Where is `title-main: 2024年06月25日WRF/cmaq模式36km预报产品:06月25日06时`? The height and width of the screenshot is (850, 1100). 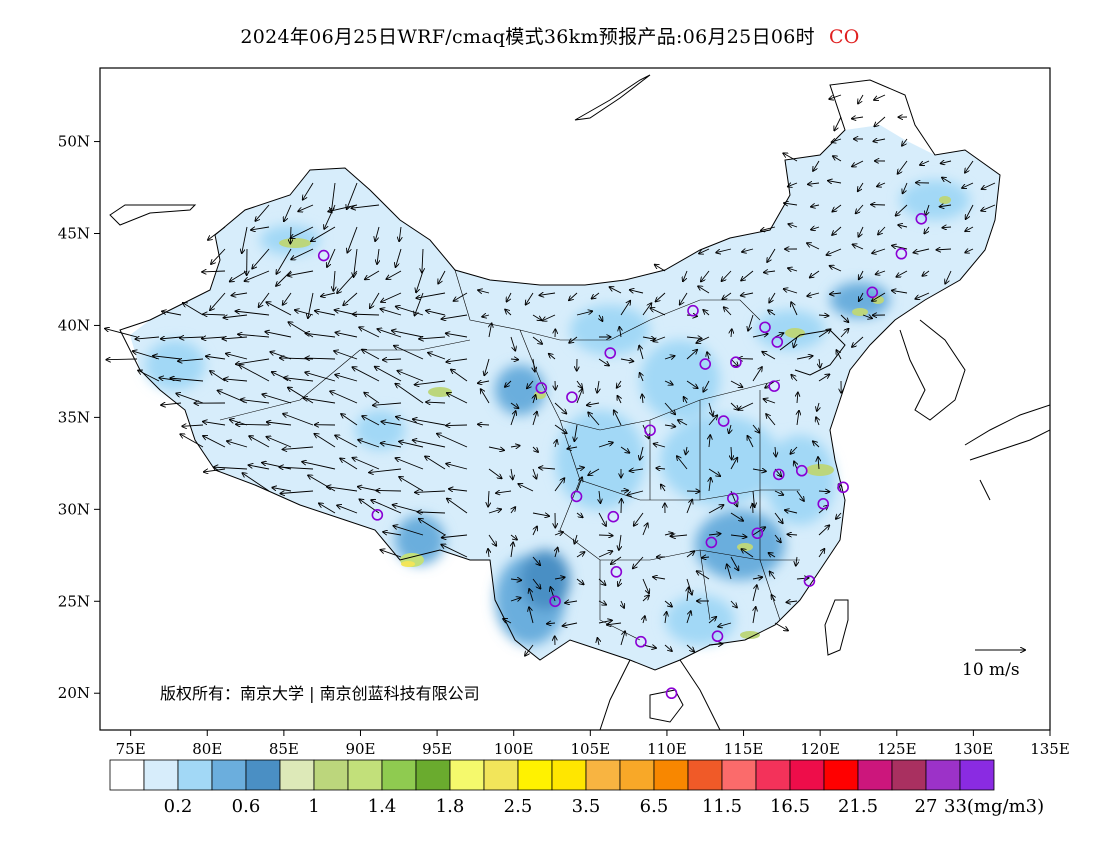
title-main: 2024年06月25日WRF/cmaq模式36km预报产品:06月25日06时 is located at coordinates (527, 37).